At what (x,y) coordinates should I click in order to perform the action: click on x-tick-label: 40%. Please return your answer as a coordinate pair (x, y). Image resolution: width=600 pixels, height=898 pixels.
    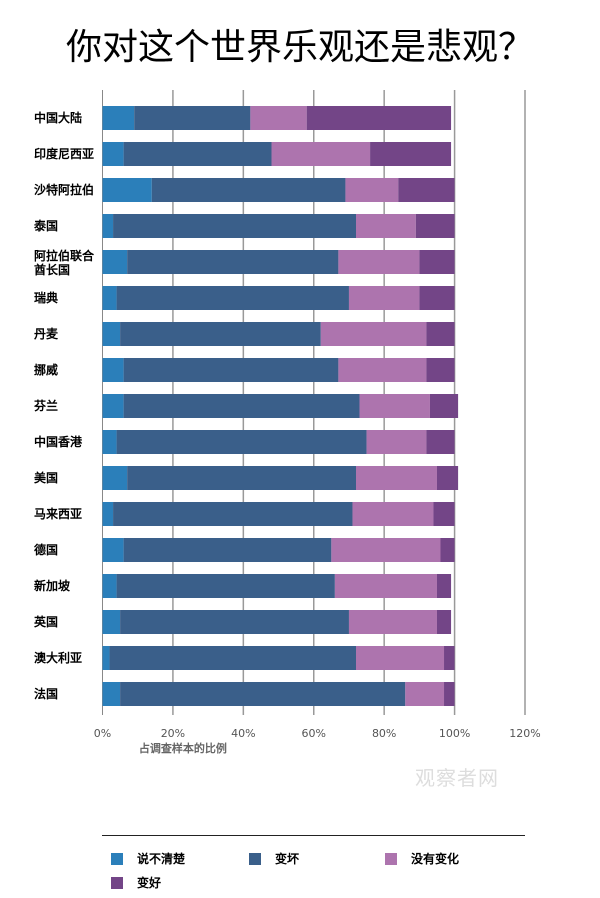
    Looking at the image, I should click on (243, 733).